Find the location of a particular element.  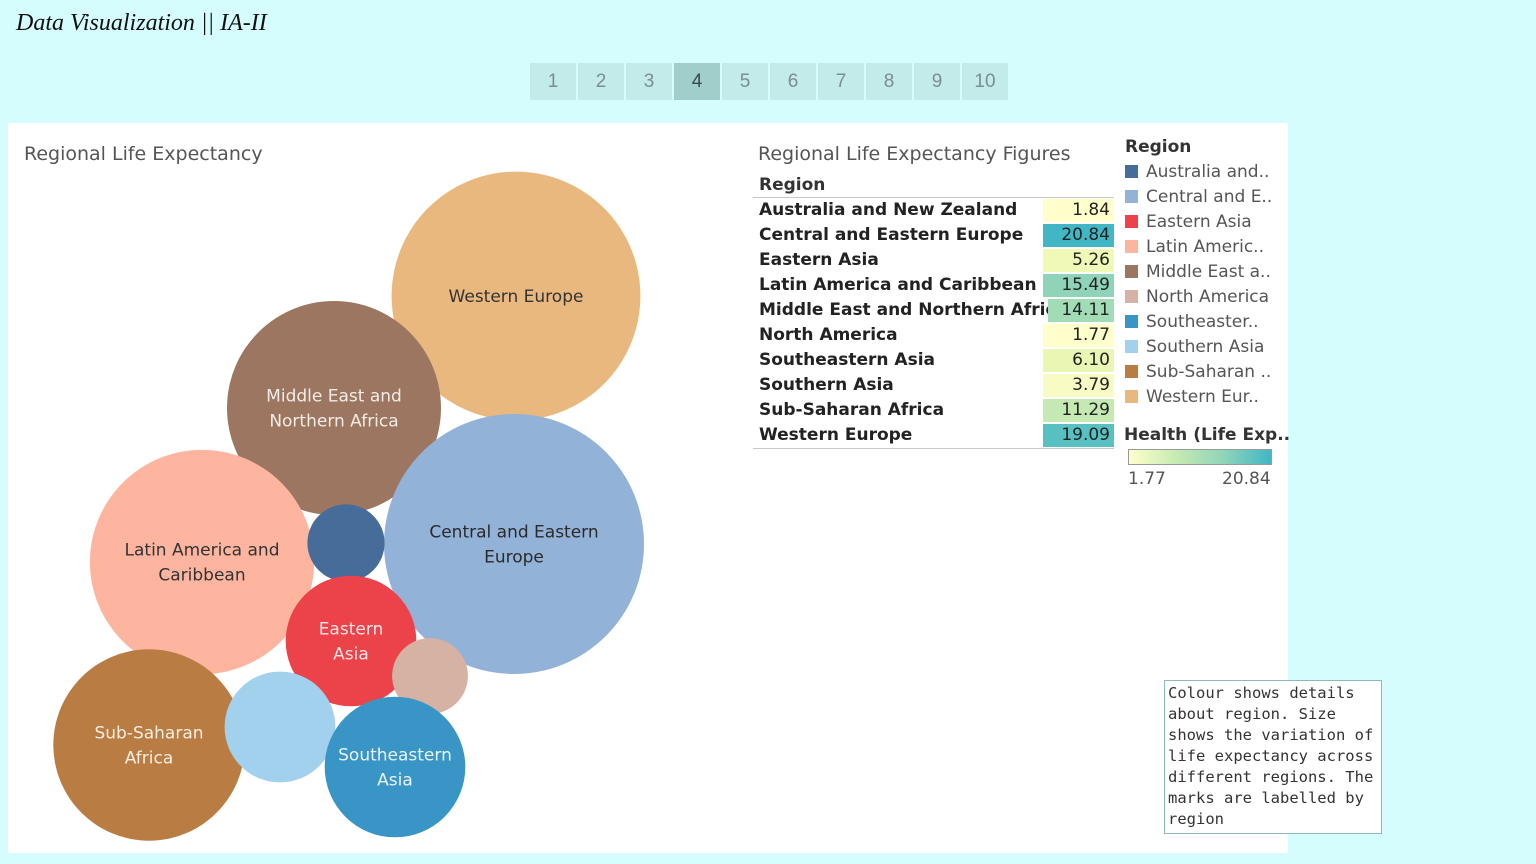

bubble-label: Central and Eastern is located at coordinates (513, 533).